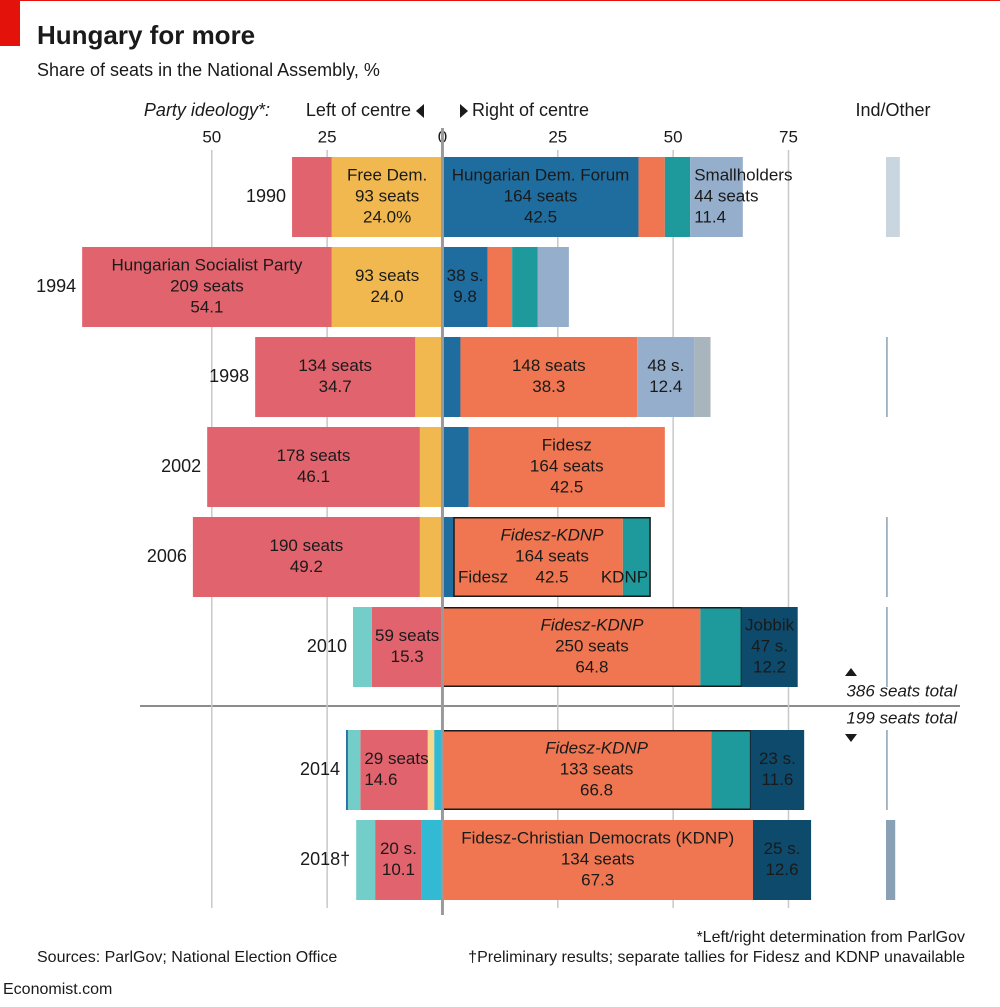 The image size is (1000, 1007). What do you see at coordinates (327, 646) in the screenshot?
I see `year-label: 2010` at bounding box center [327, 646].